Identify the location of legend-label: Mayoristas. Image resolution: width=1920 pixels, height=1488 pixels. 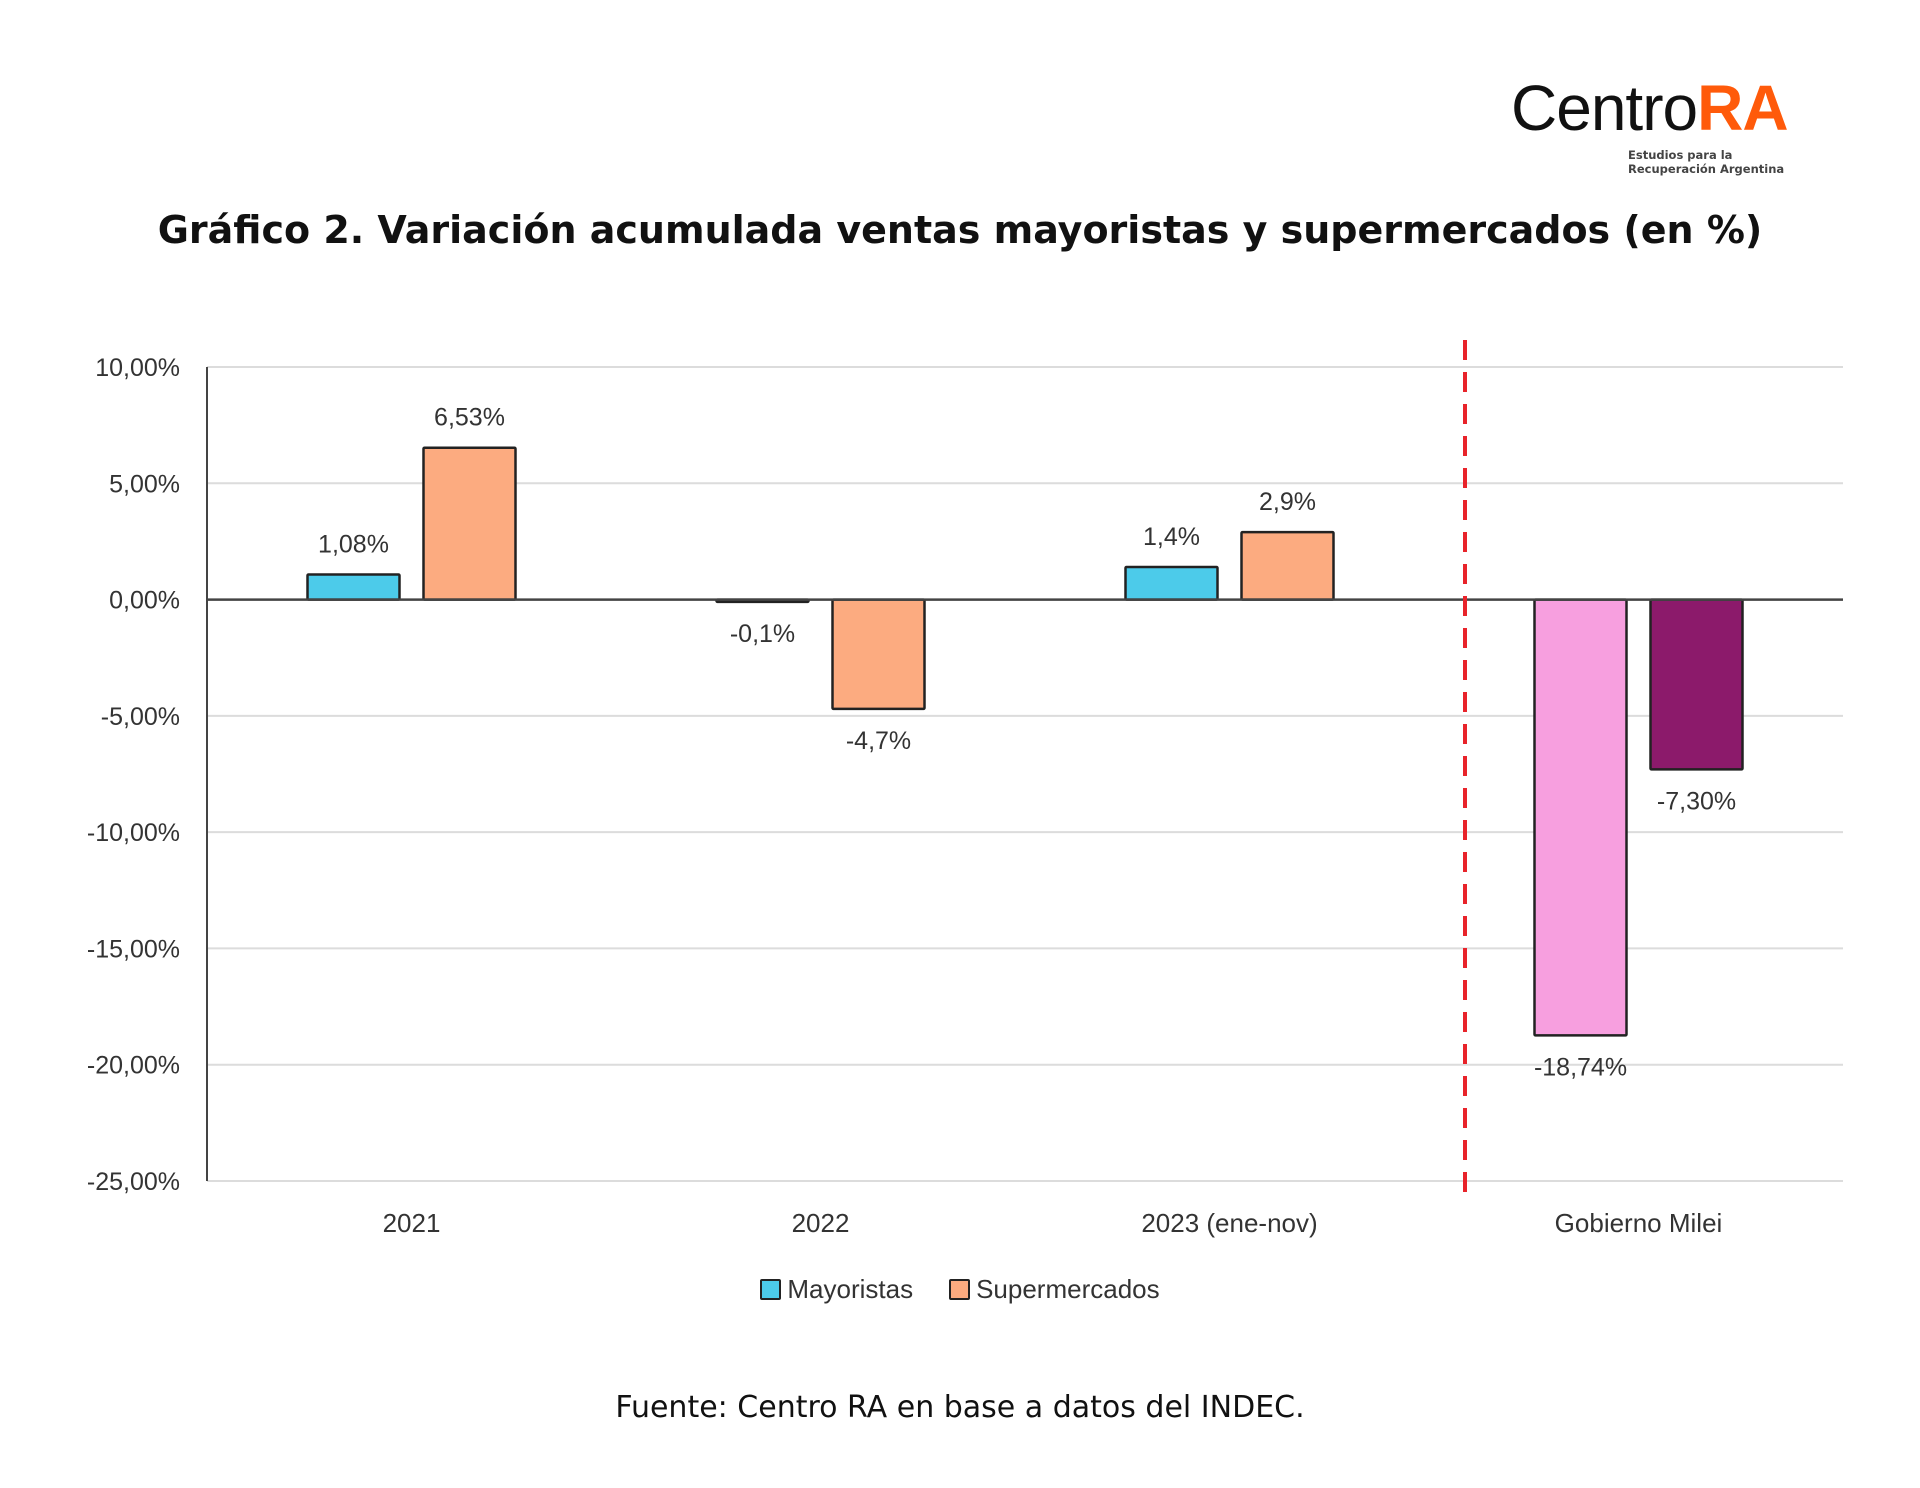
(850, 1289).